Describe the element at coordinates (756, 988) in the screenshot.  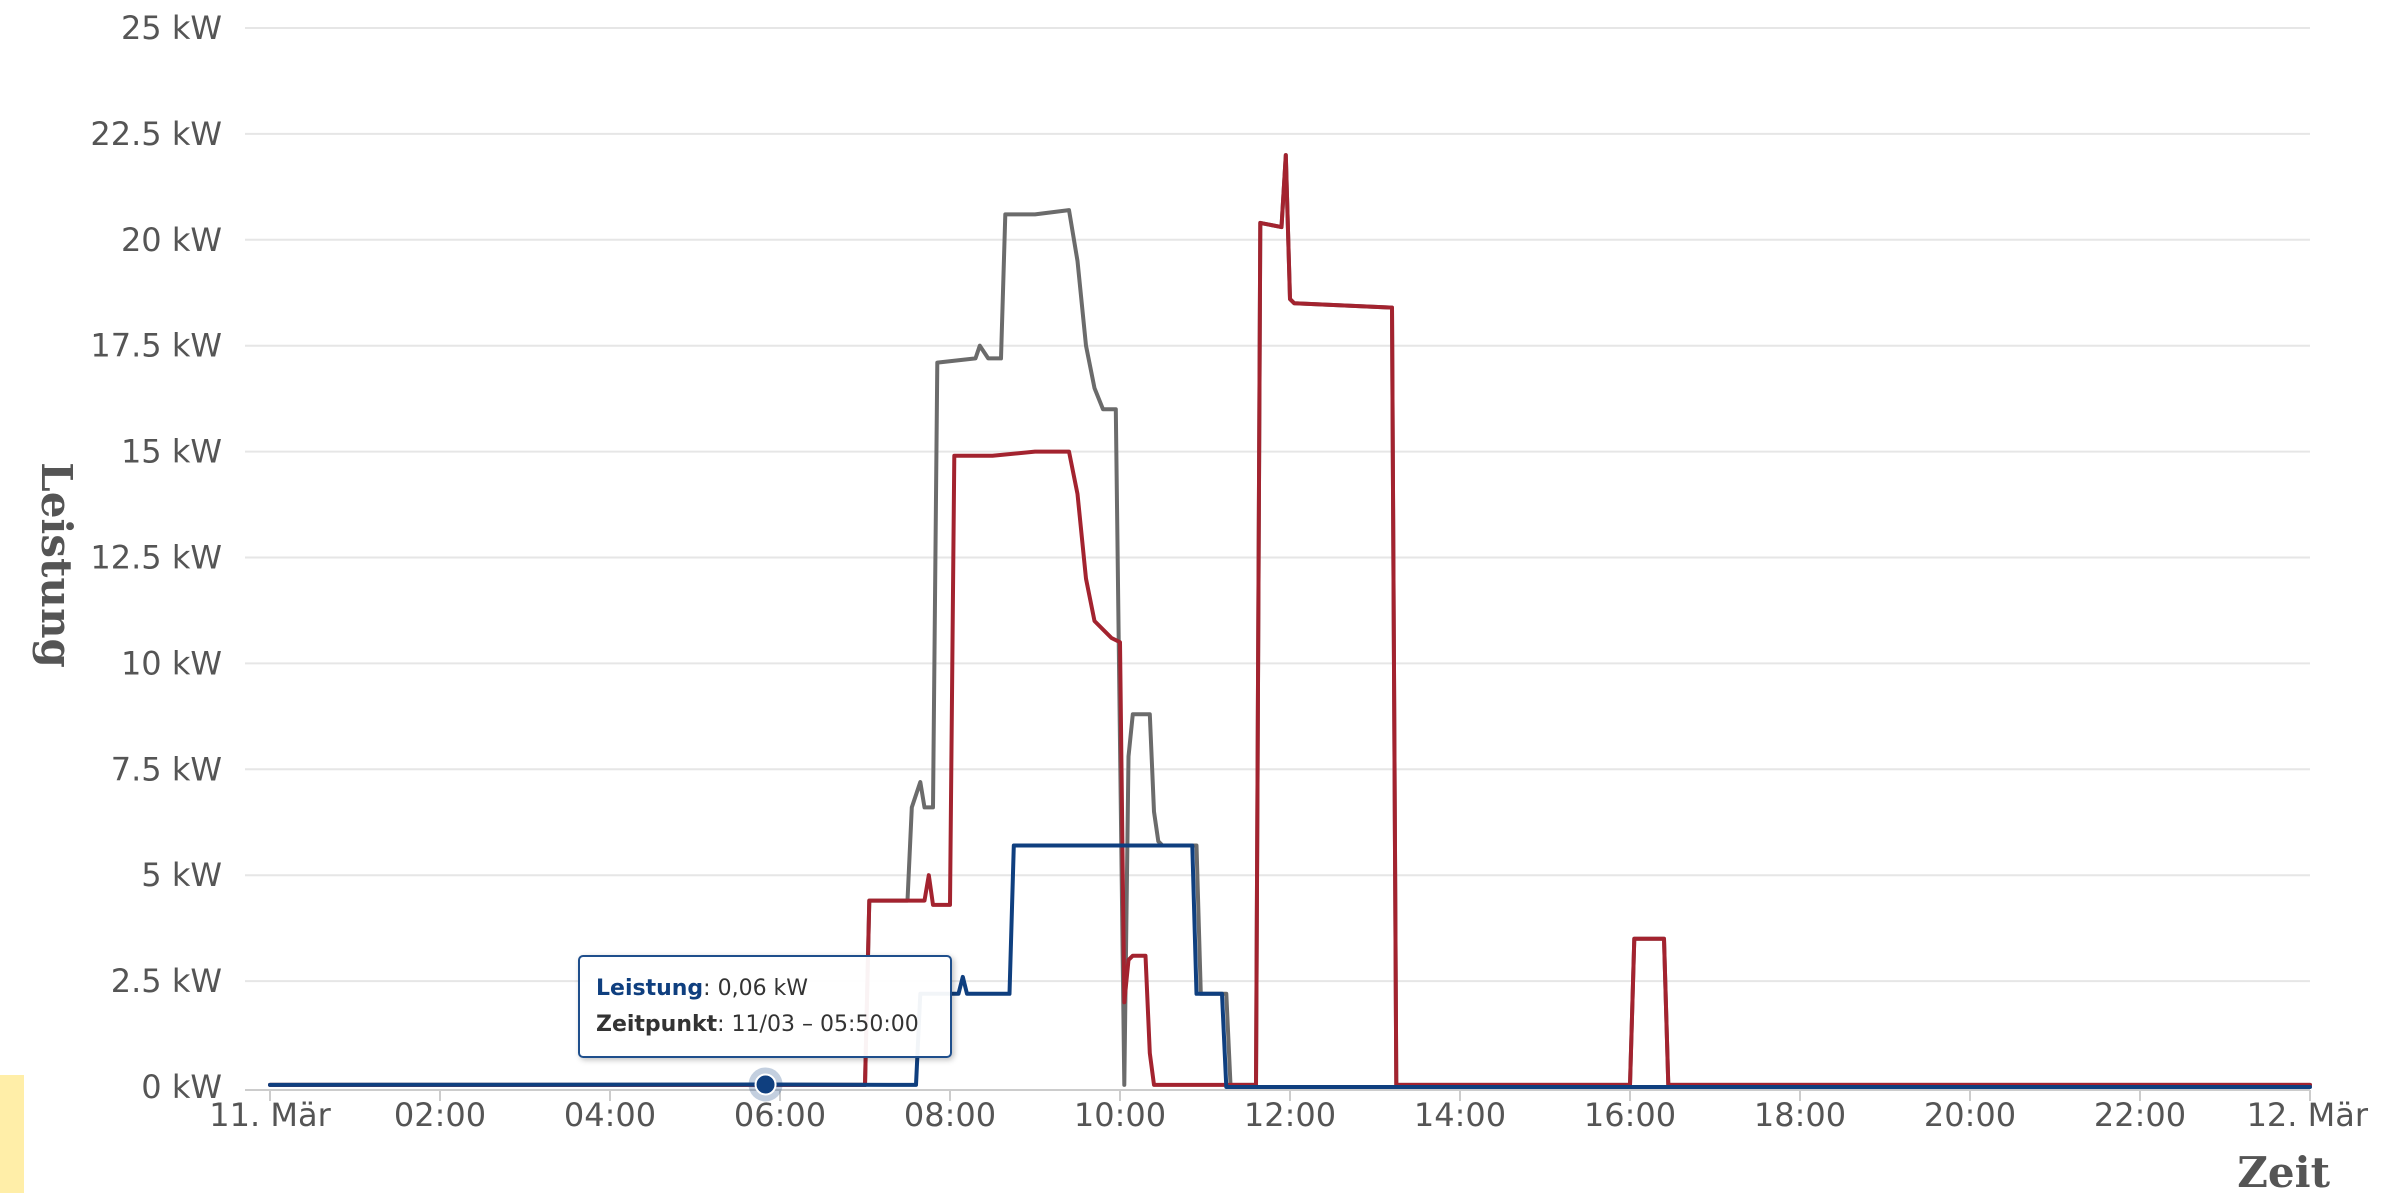
I see `tooltip-value-leistung: : 0,06 kW` at that location.